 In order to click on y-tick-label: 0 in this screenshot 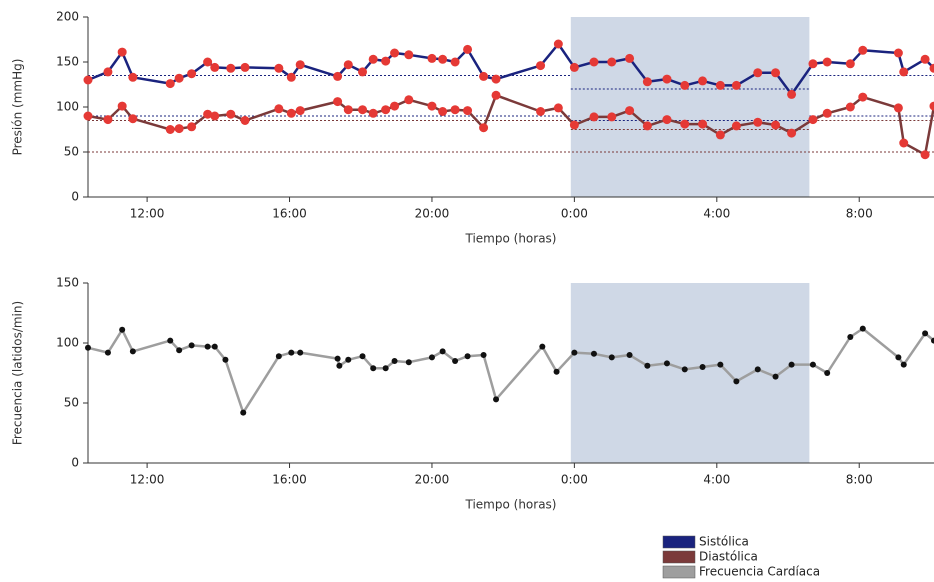, I will do `click(75, 463)`.